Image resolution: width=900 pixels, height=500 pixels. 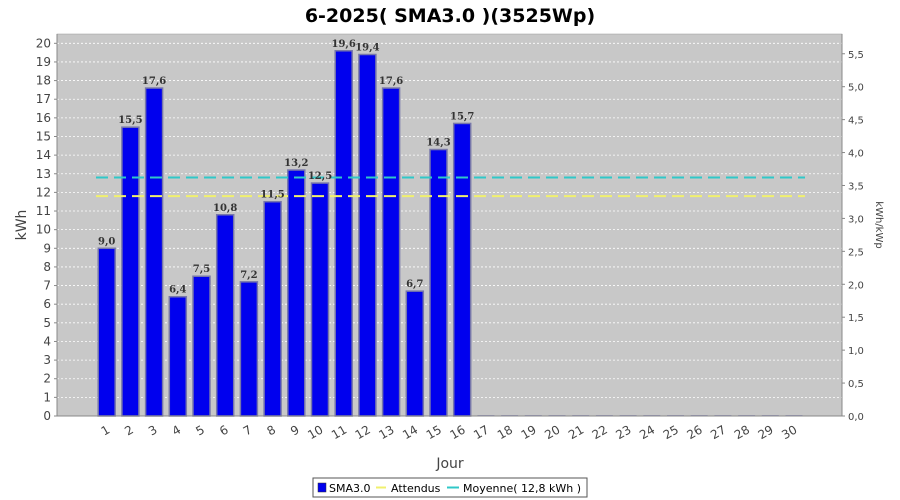 What do you see at coordinates (43, 174) in the screenshot?
I see `y-tick-label: 13` at bounding box center [43, 174].